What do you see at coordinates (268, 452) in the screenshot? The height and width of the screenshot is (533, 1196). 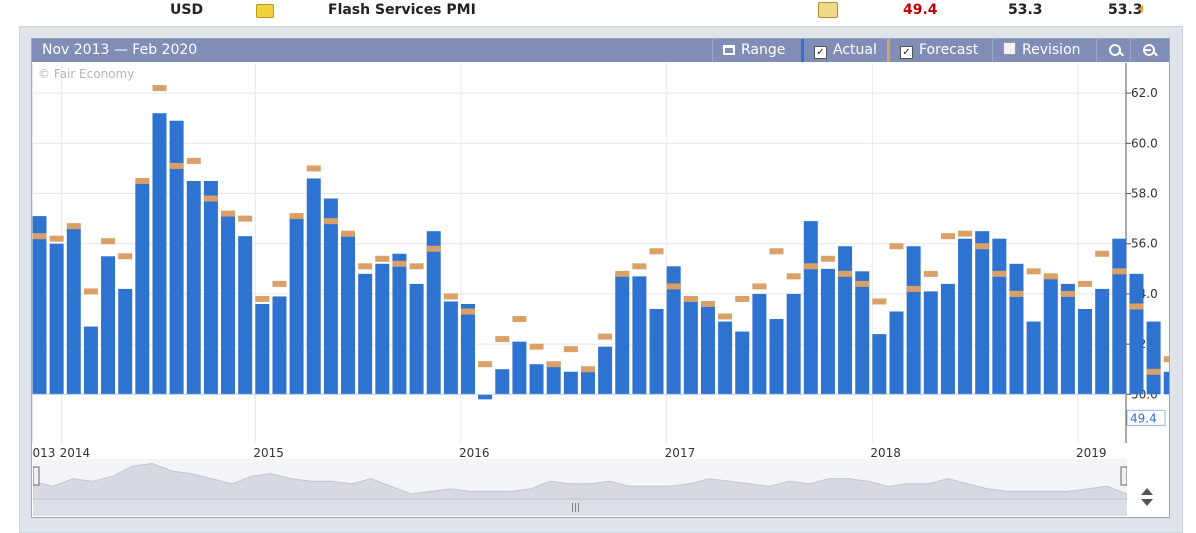 I see `x-tick-label: 2015` at bounding box center [268, 452].